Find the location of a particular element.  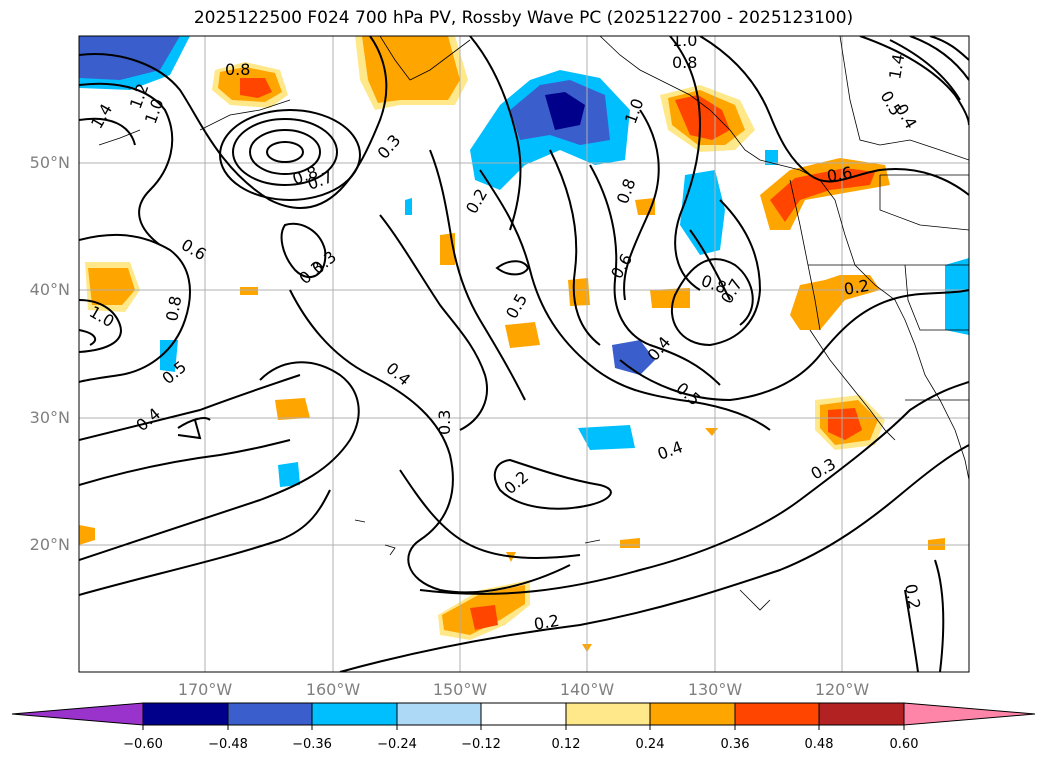

colorbar is located at coordinates (523, 716).